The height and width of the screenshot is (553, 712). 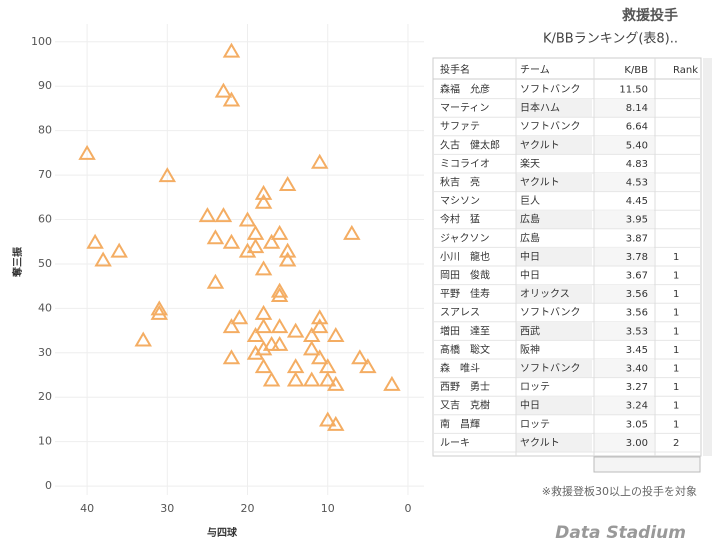 I want to click on table-cell: 森福 允彦, so click(x=465, y=89).